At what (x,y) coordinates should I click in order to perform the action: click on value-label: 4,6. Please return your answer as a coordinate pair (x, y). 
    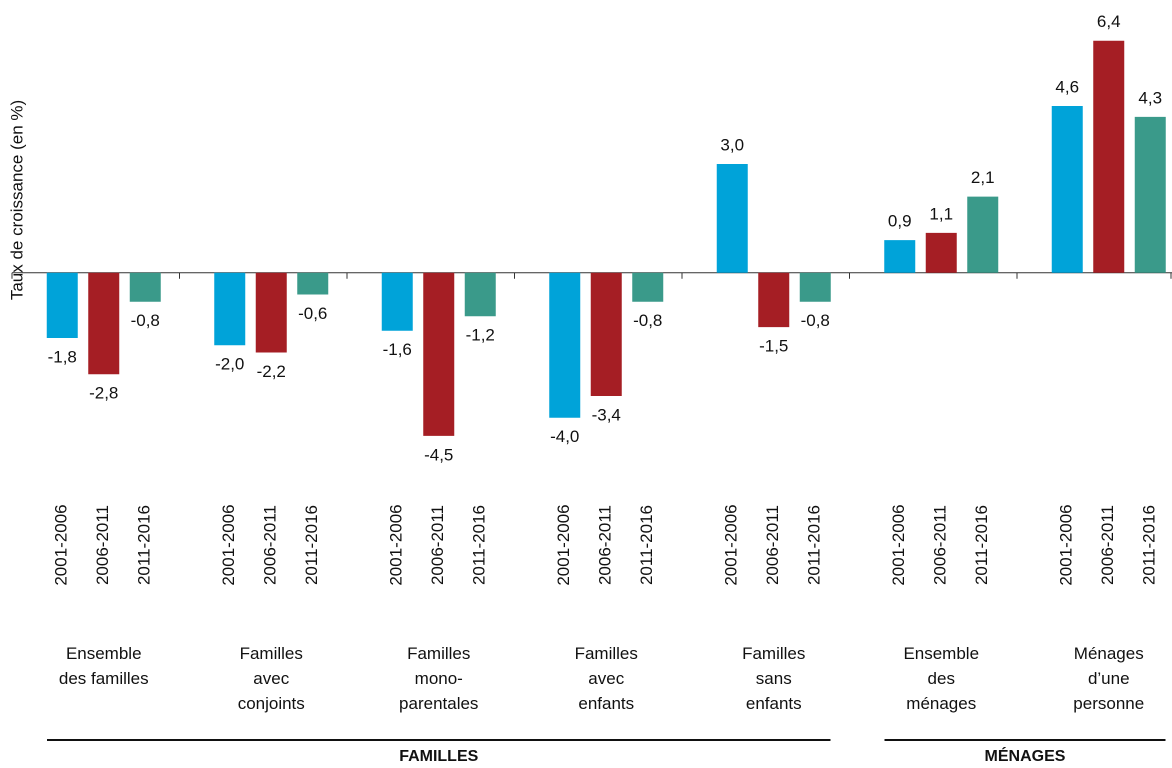
    Looking at the image, I should click on (1067, 86).